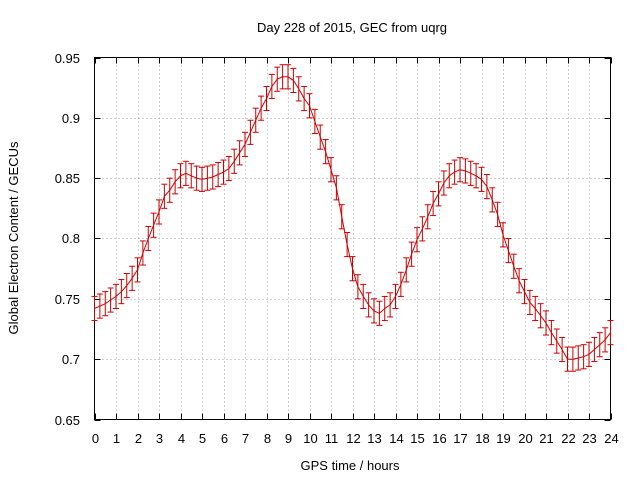  What do you see at coordinates (503, 438) in the screenshot?
I see `x-tick-label: 19` at bounding box center [503, 438].